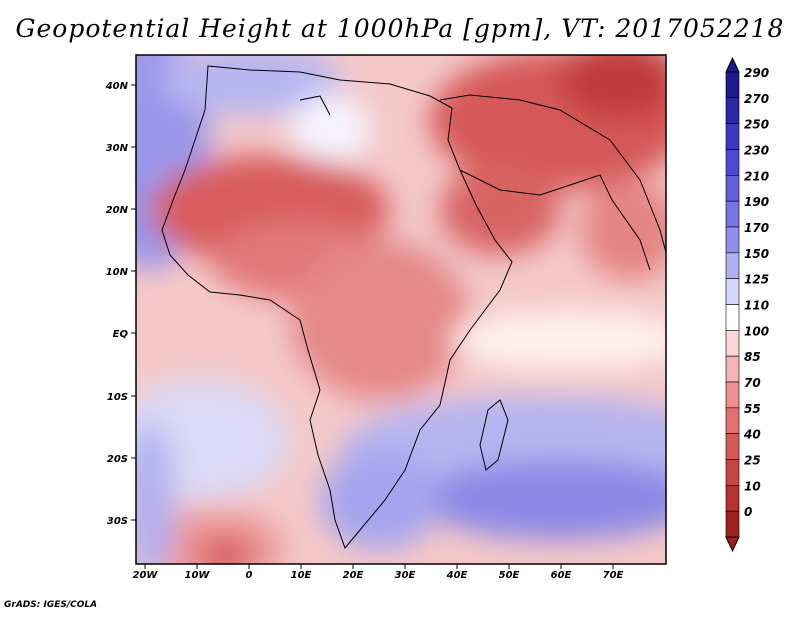  What do you see at coordinates (756, 151) in the screenshot?
I see `colorbar-label: 230` at bounding box center [756, 151].